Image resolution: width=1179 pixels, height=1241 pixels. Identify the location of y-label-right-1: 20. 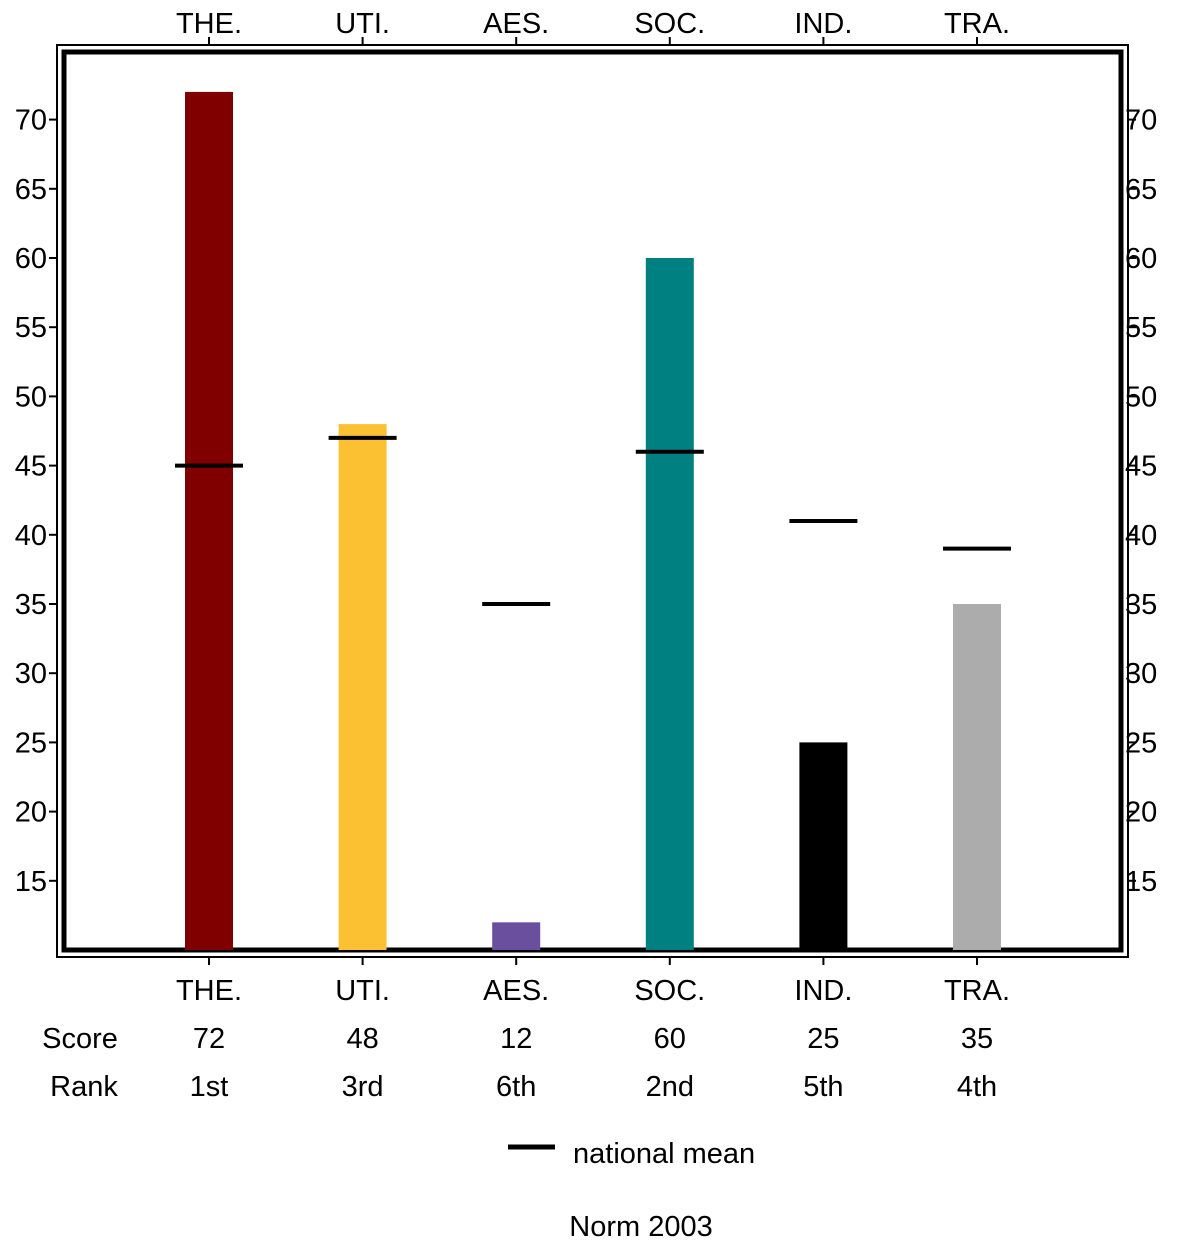
(1141, 813).